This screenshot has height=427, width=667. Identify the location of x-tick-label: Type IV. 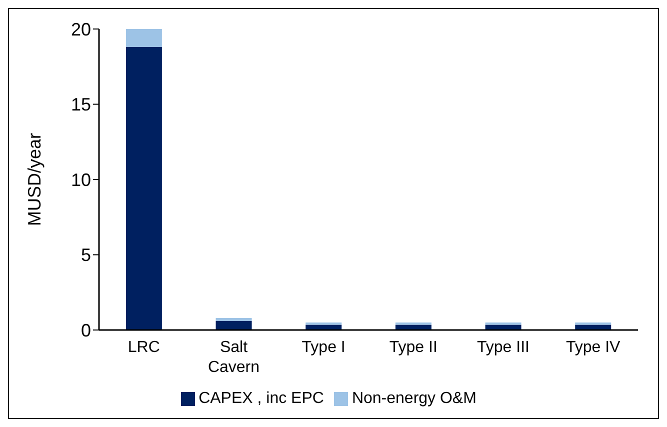
(593, 347).